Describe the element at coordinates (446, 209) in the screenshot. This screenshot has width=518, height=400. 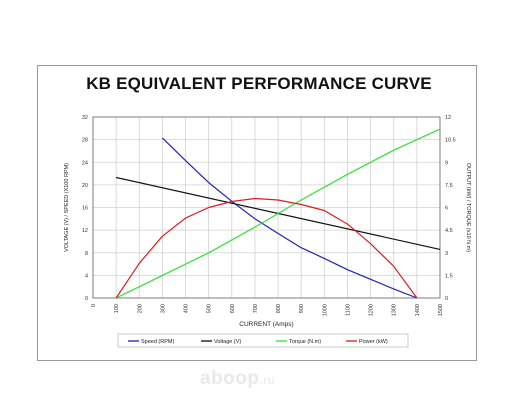
I see `y-right-tick-label: 6` at that location.